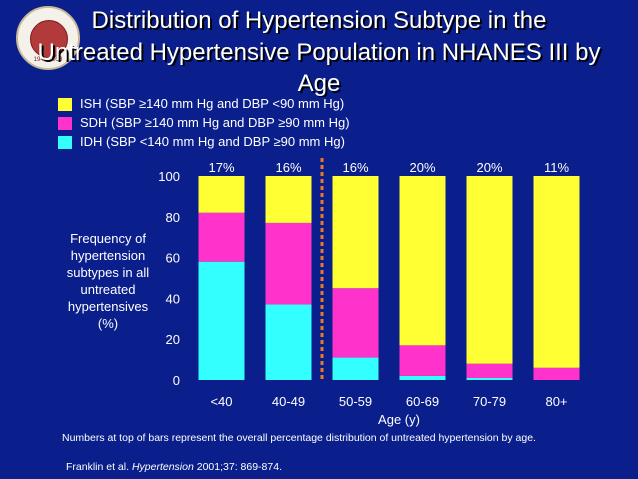 The image size is (638, 479). What do you see at coordinates (212, 141) in the screenshot?
I see `legend-label-idh: IDH (SBP <140 mm Hg and DBP ≥90 mm Hg)` at bounding box center [212, 141].